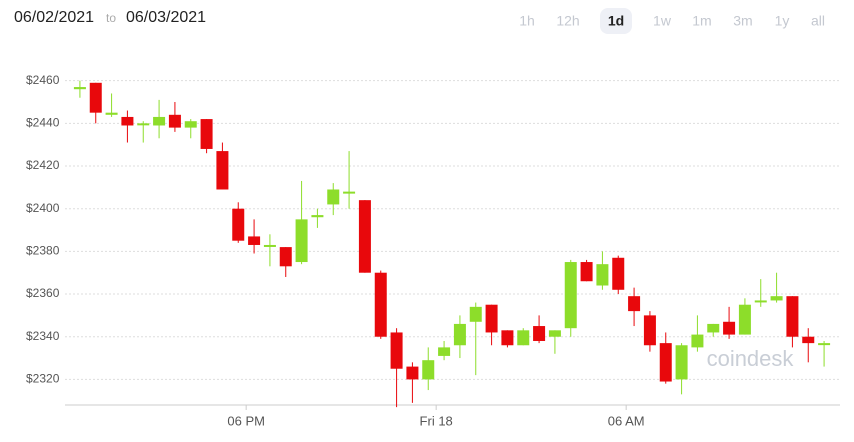 The height and width of the screenshot is (442, 854). Describe the element at coordinates (43, 251) in the screenshot. I see `y-tick-label: $2380` at that location.